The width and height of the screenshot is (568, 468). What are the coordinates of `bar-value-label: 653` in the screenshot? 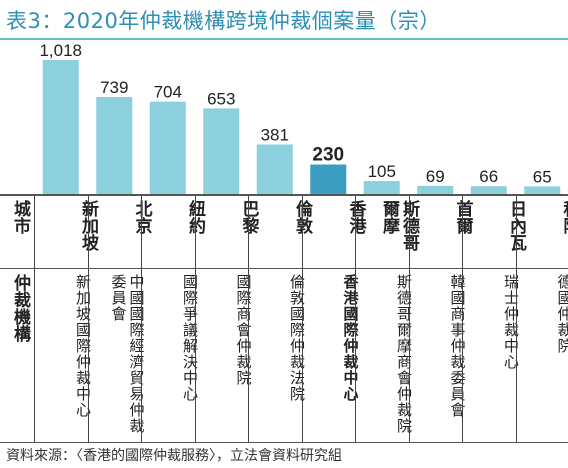 It's located at (221, 98).